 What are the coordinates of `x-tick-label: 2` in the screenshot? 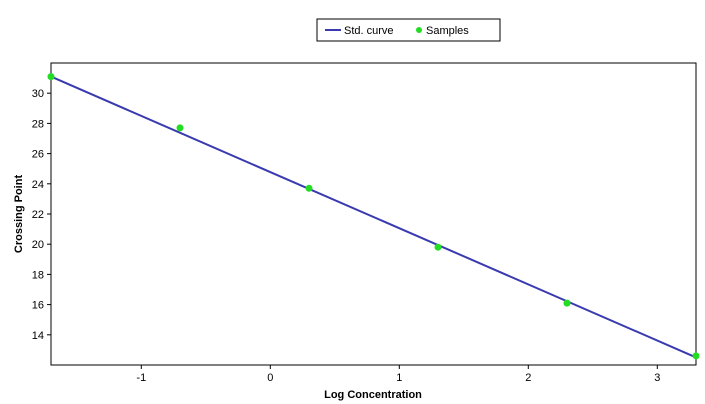 It's located at (528, 378).